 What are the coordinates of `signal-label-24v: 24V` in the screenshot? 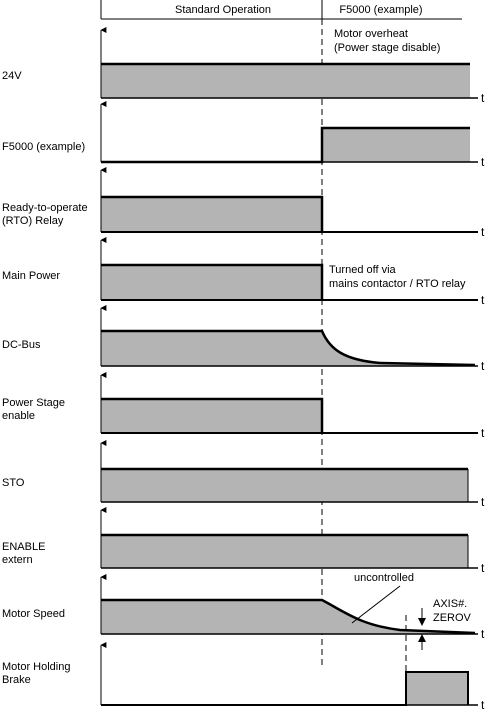 It's located at (12, 76).